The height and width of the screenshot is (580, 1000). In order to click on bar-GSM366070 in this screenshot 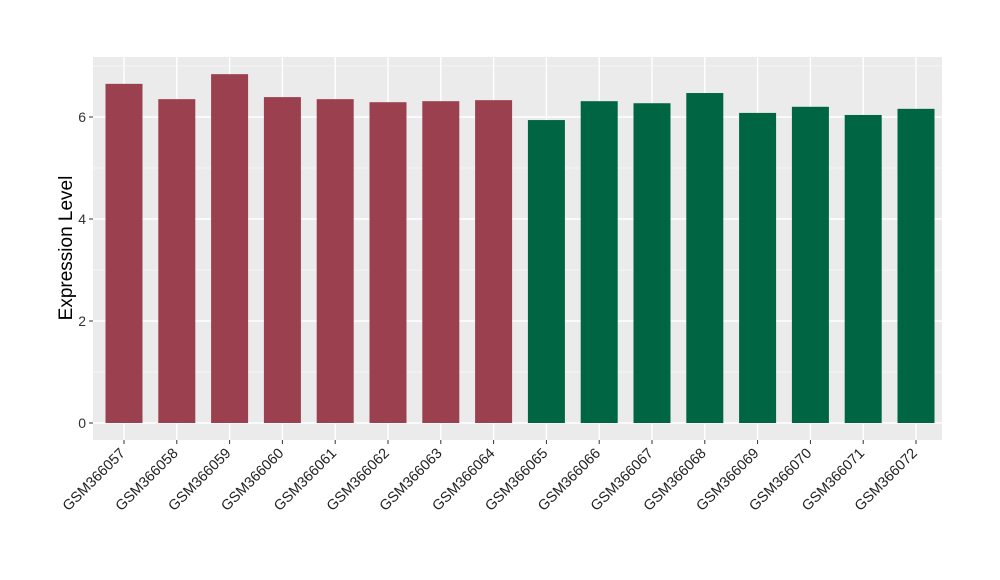, I will do `click(810, 265)`.